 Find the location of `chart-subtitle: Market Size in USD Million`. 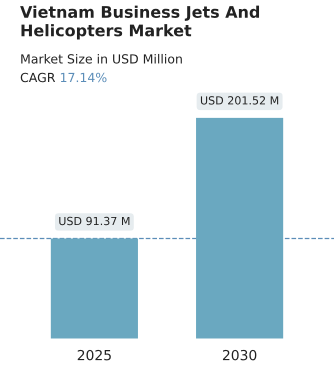

chart-subtitle: Market Size in USD Million is located at coordinates (101, 59).